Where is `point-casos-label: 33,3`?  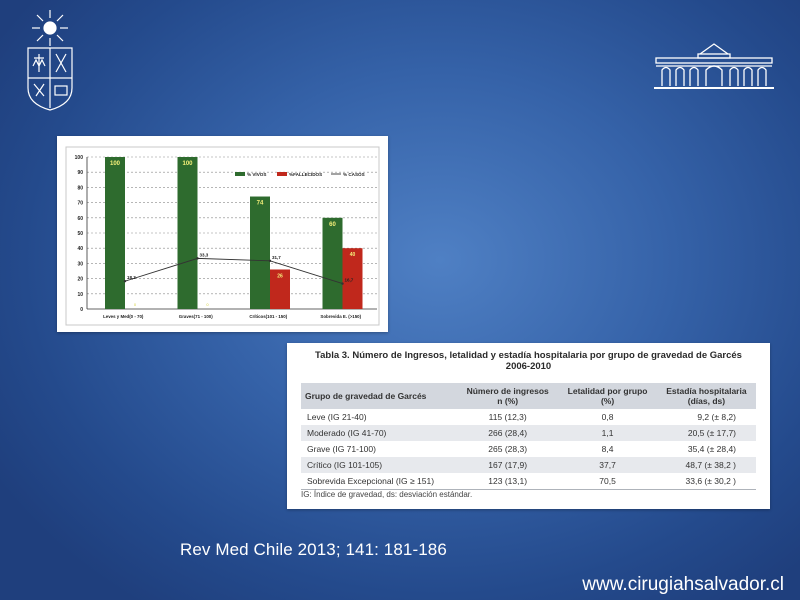
point-casos-label: 33,3 is located at coordinates (204, 254).